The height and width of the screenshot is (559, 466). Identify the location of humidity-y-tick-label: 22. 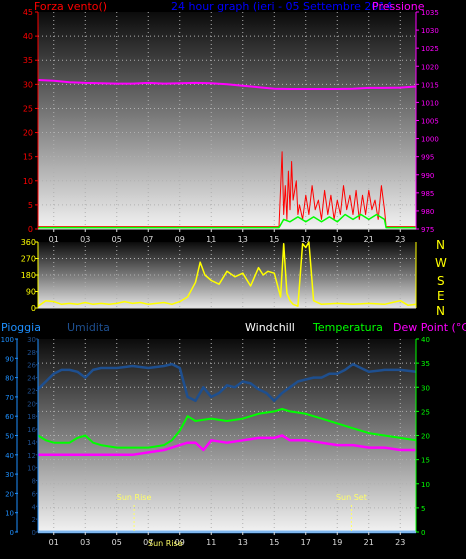
(31, 391).